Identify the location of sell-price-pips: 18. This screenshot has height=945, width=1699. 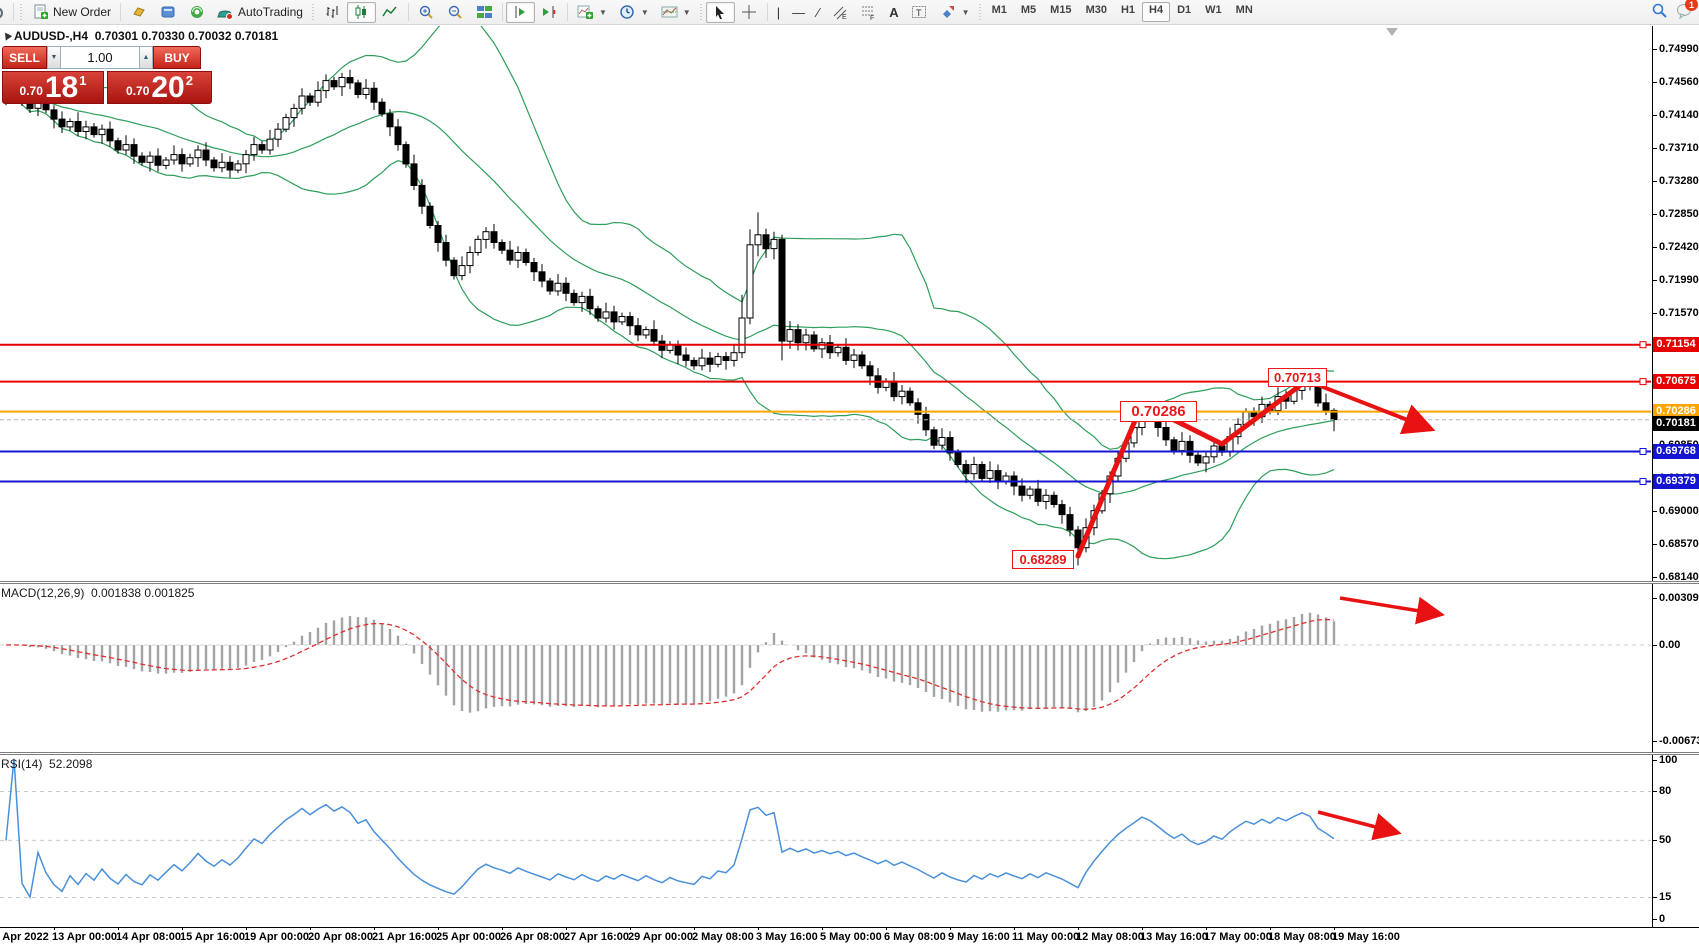
(61, 87).